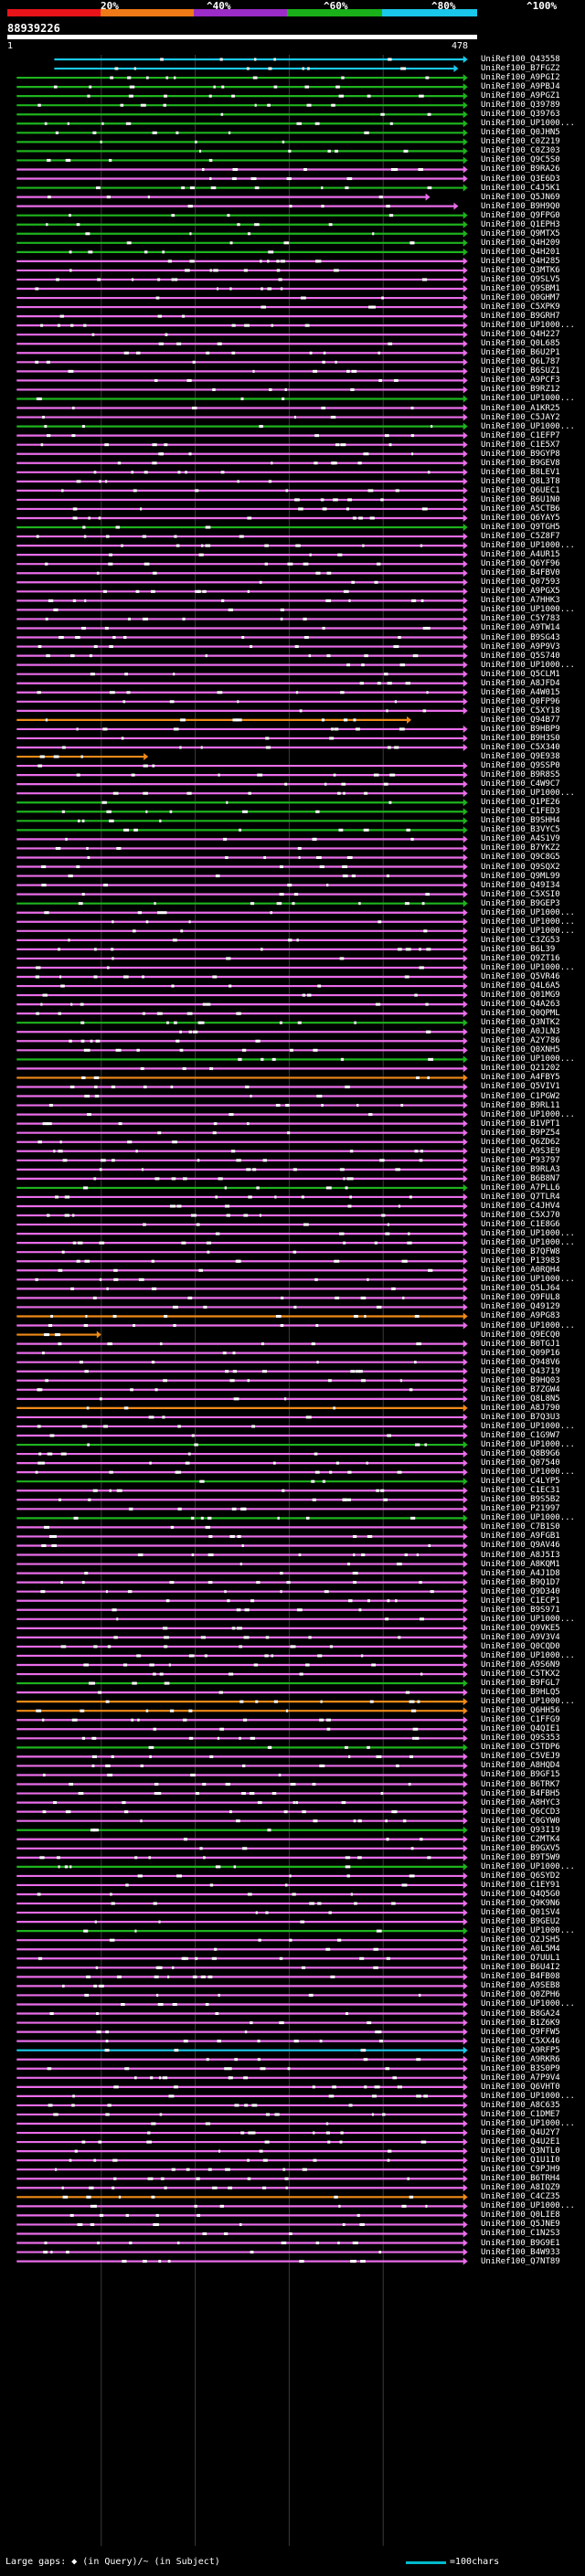 The height and width of the screenshot is (2576, 585). Describe the element at coordinates (520, 408) in the screenshot. I see `hit-label: UniRef100_A1KR25` at that location.